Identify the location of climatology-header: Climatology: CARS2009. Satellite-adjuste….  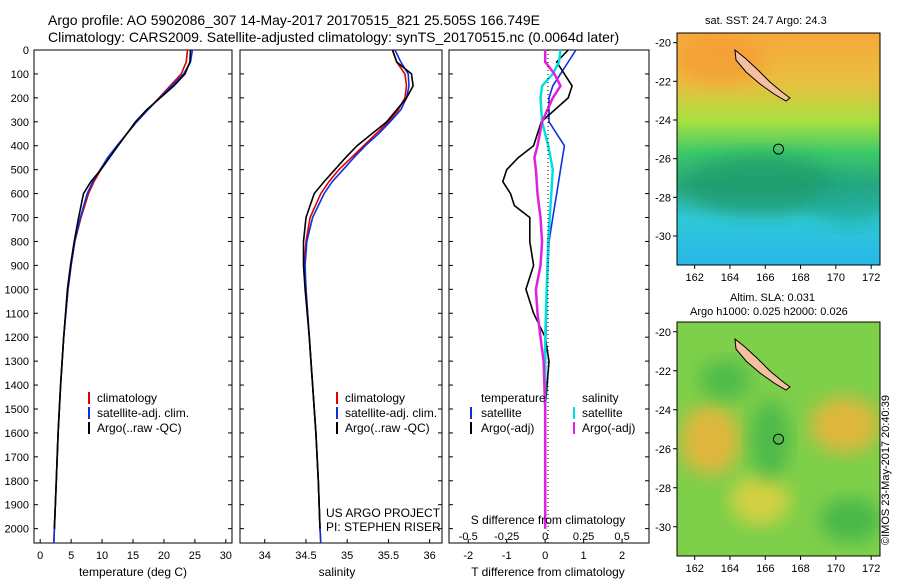
(334, 37).